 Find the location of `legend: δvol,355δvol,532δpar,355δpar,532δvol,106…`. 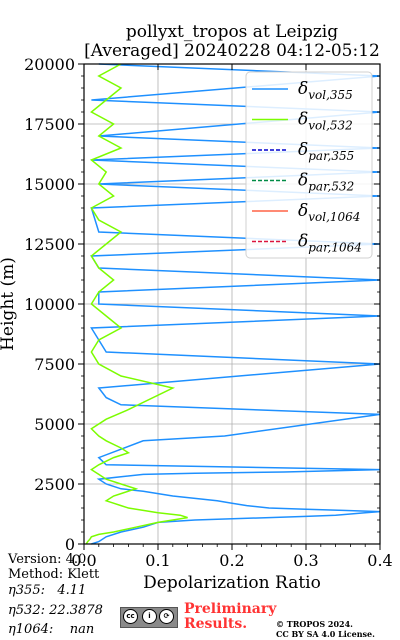

legend: δvol,355δvol,532δpar,355δpar,532δvol,106… is located at coordinates (309, 165).